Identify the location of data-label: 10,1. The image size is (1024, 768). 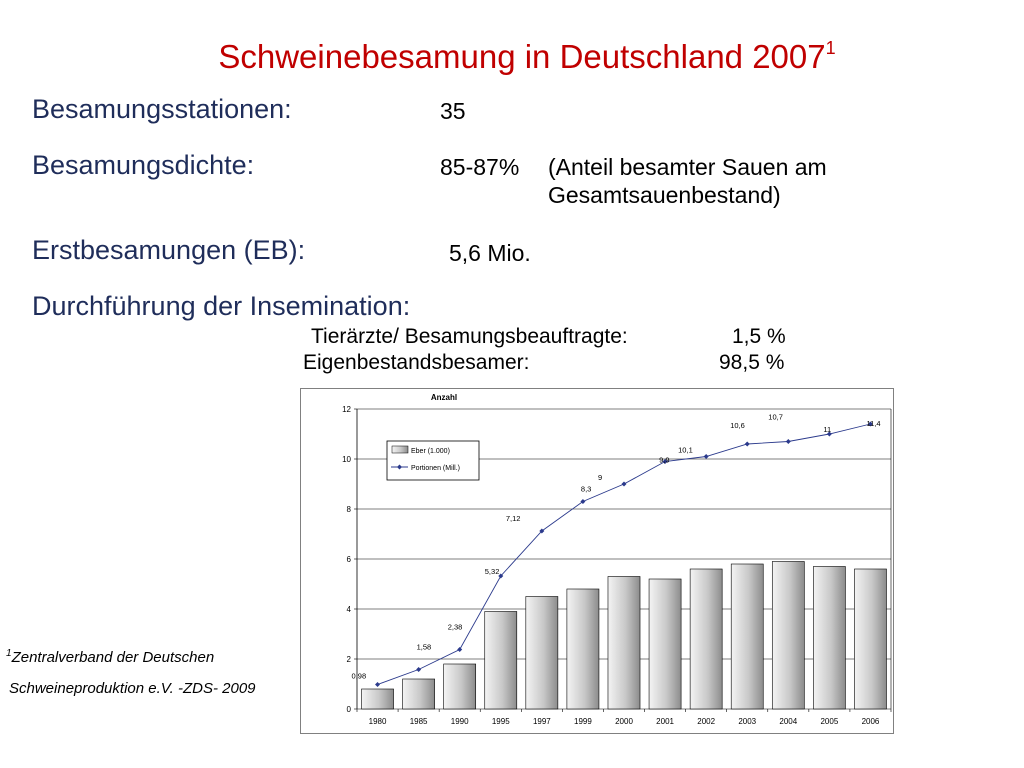
(685, 450).